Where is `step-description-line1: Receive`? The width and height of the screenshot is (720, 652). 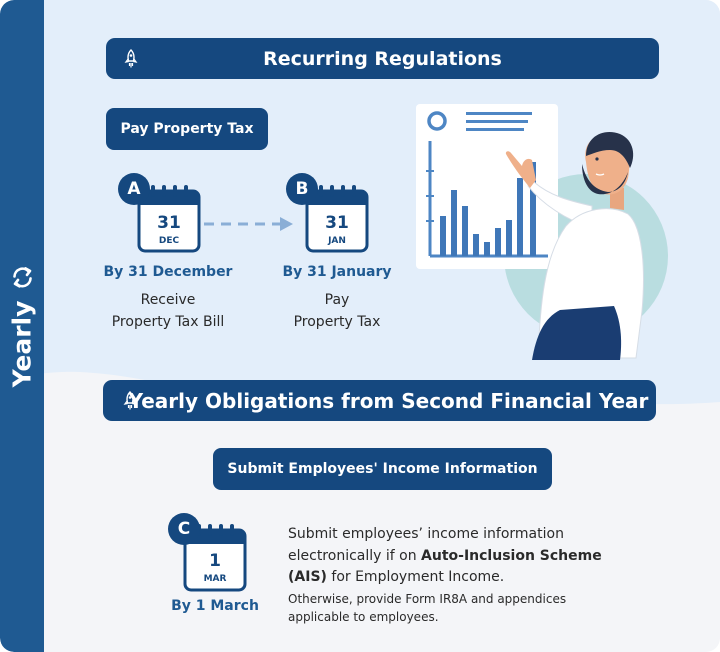
step-description-line1: Receive is located at coordinates (168, 300).